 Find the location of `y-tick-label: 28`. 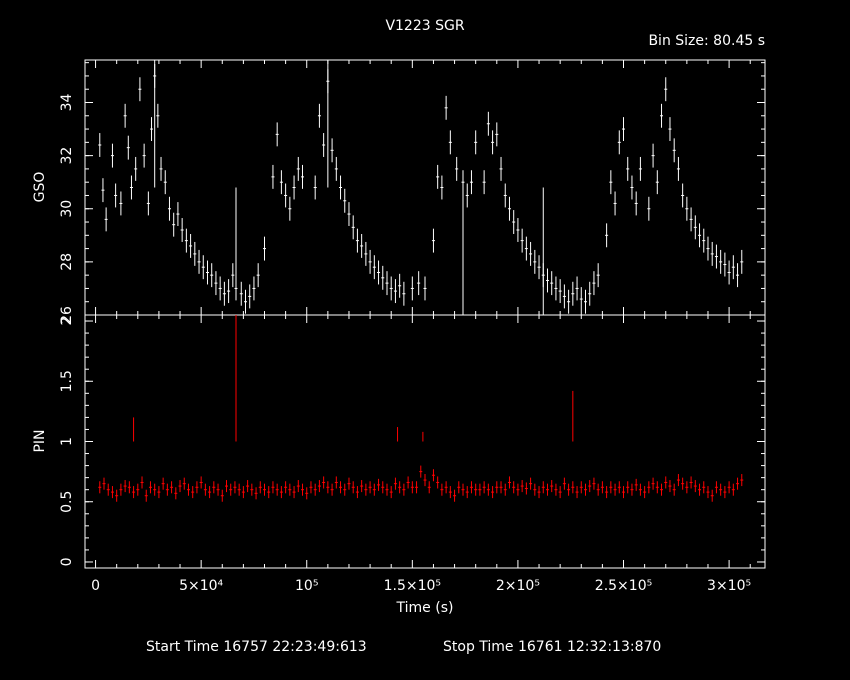

y-tick-label: 28 is located at coordinates (67, 262).